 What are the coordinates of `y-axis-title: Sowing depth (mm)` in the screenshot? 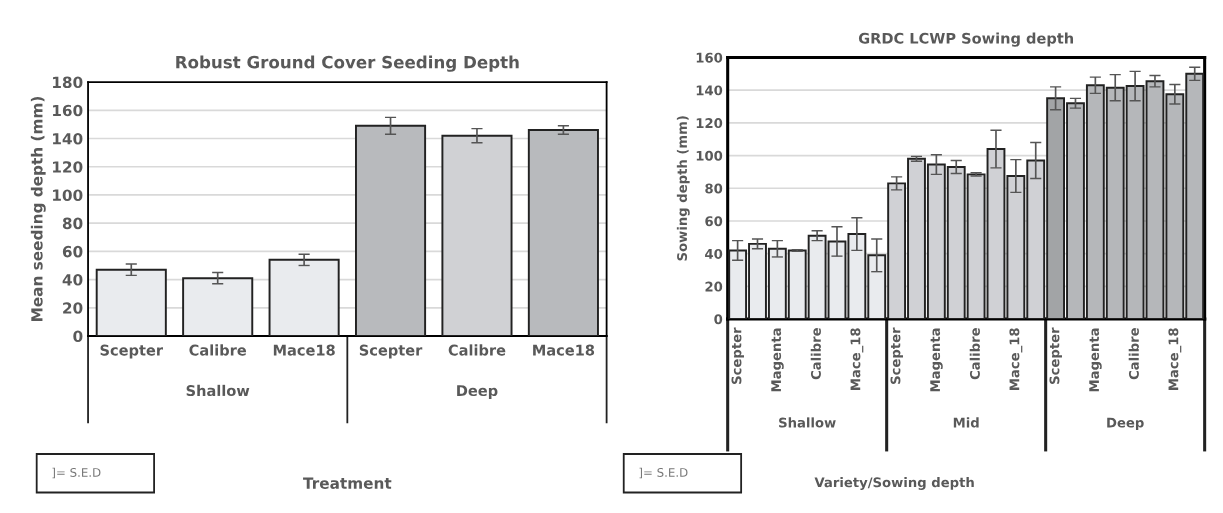 It's located at (683, 188).